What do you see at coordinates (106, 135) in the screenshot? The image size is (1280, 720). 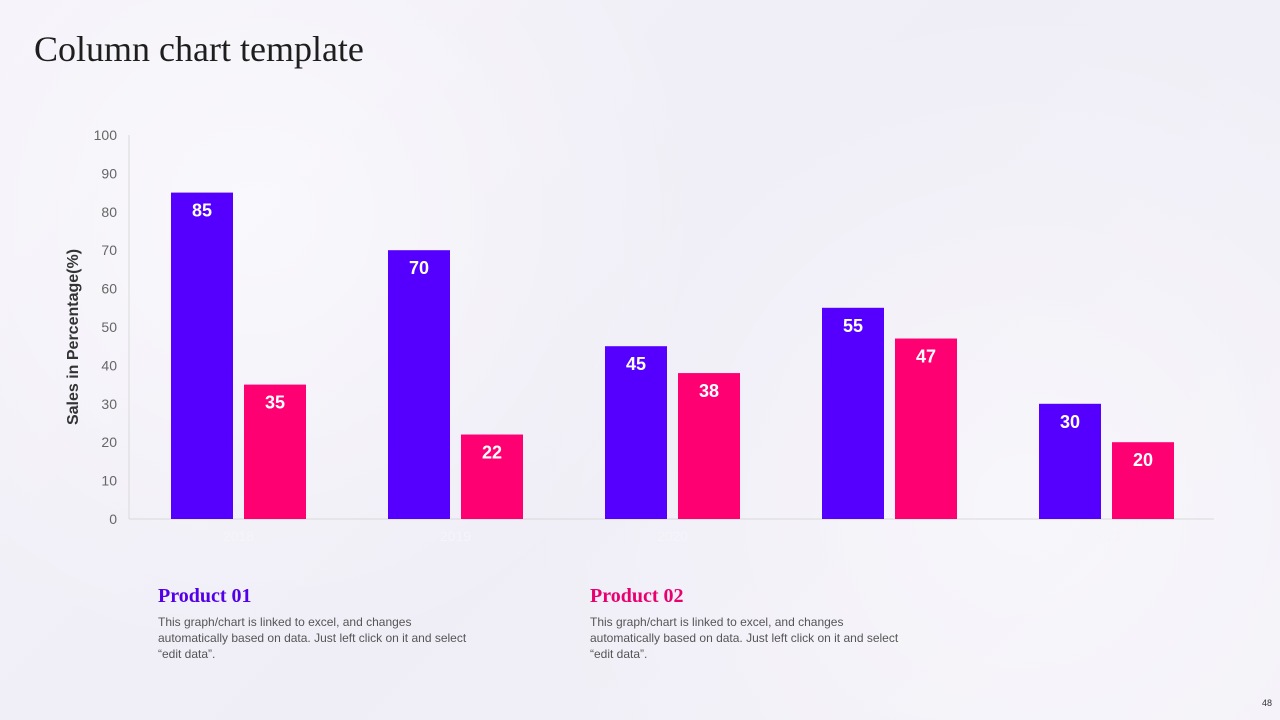 I see `y-tick-label: 100` at bounding box center [106, 135].